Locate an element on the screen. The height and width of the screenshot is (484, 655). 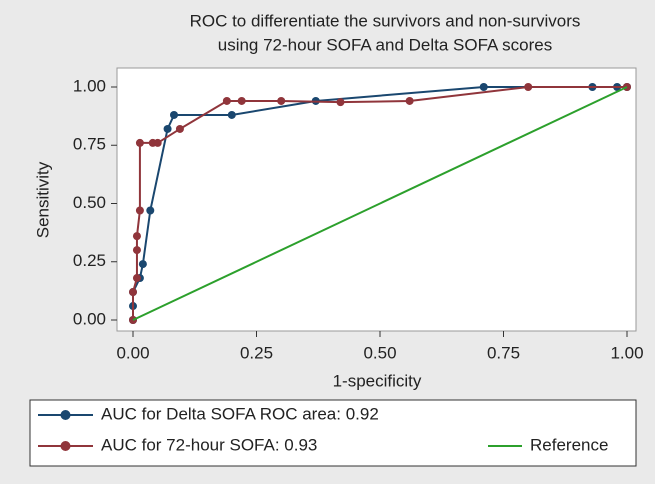
x-tick-label: 1.00 is located at coordinates (626, 352).